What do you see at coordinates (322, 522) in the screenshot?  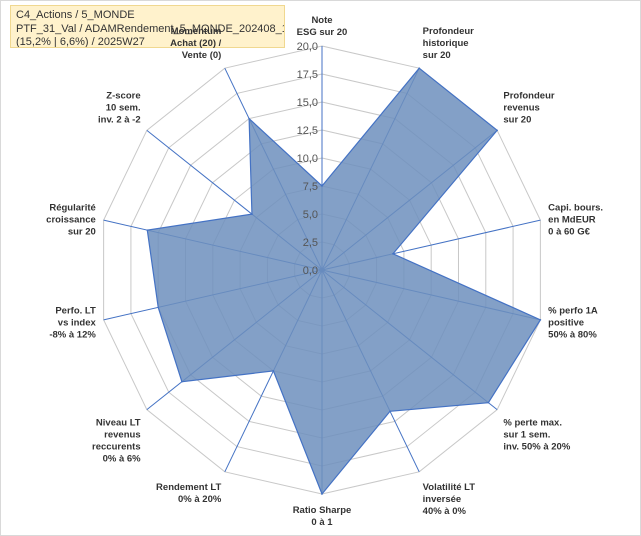 I see `axis-label-line: 0 à 1` at bounding box center [322, 522].